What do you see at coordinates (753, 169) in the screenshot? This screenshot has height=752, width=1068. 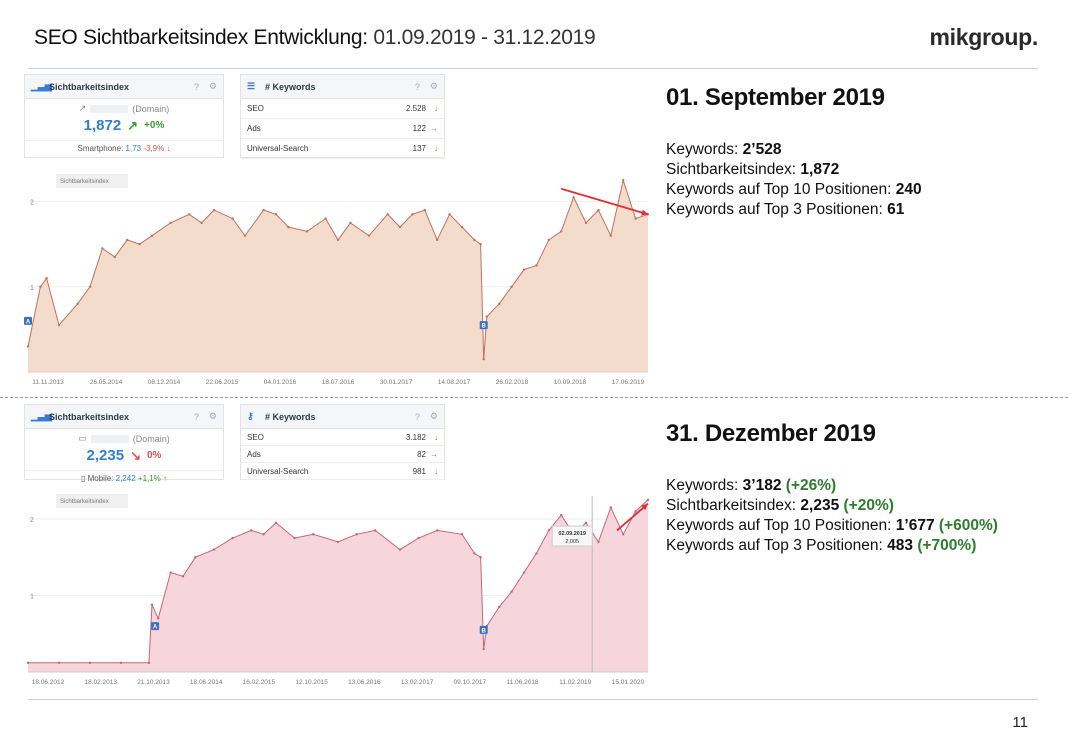 I see `stat-visibility: Sichtbarkeitsindex: 1,872` at bounding box center [753, 169].